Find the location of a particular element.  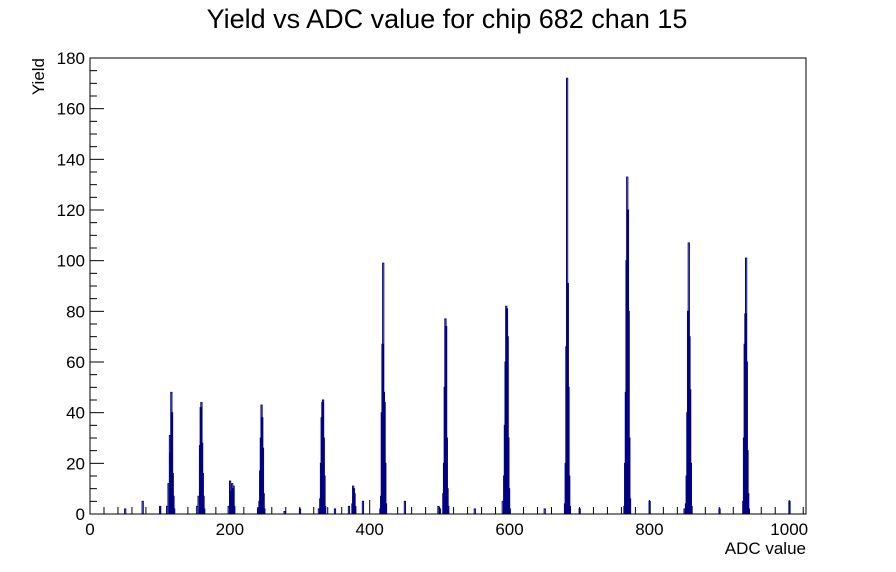

x-tick-label: 1000 is located at coordinates (789, 529).